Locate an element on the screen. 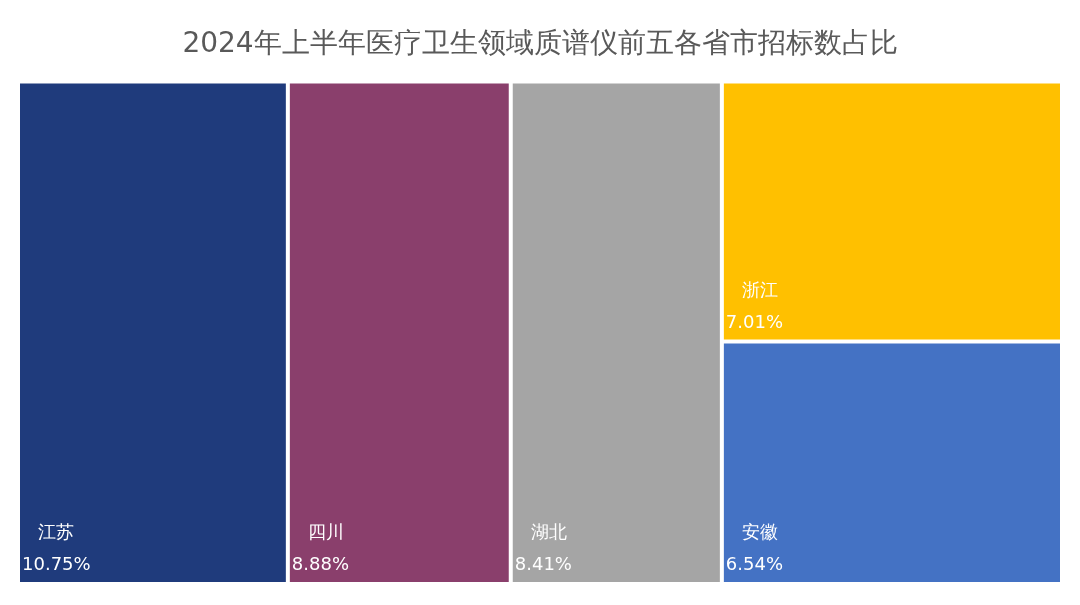 The image size is (1080, 605). data-label: 8.41% is located at coordinates (543, 563).